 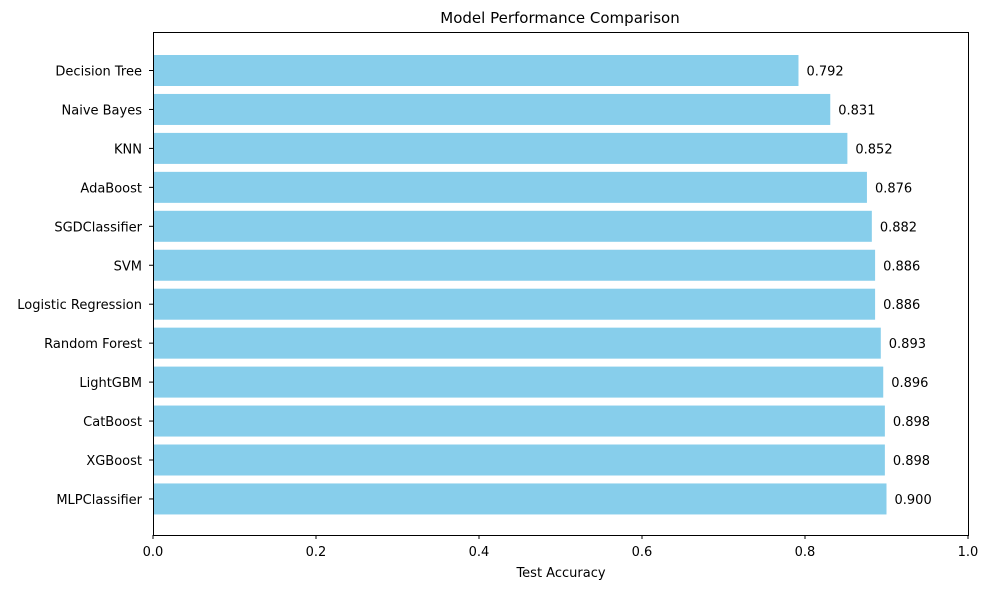 What do you see at coordinates (873, 149) in the screenshot?
I see `bar-value-label: 0.852` at bounding box center [873, 149].